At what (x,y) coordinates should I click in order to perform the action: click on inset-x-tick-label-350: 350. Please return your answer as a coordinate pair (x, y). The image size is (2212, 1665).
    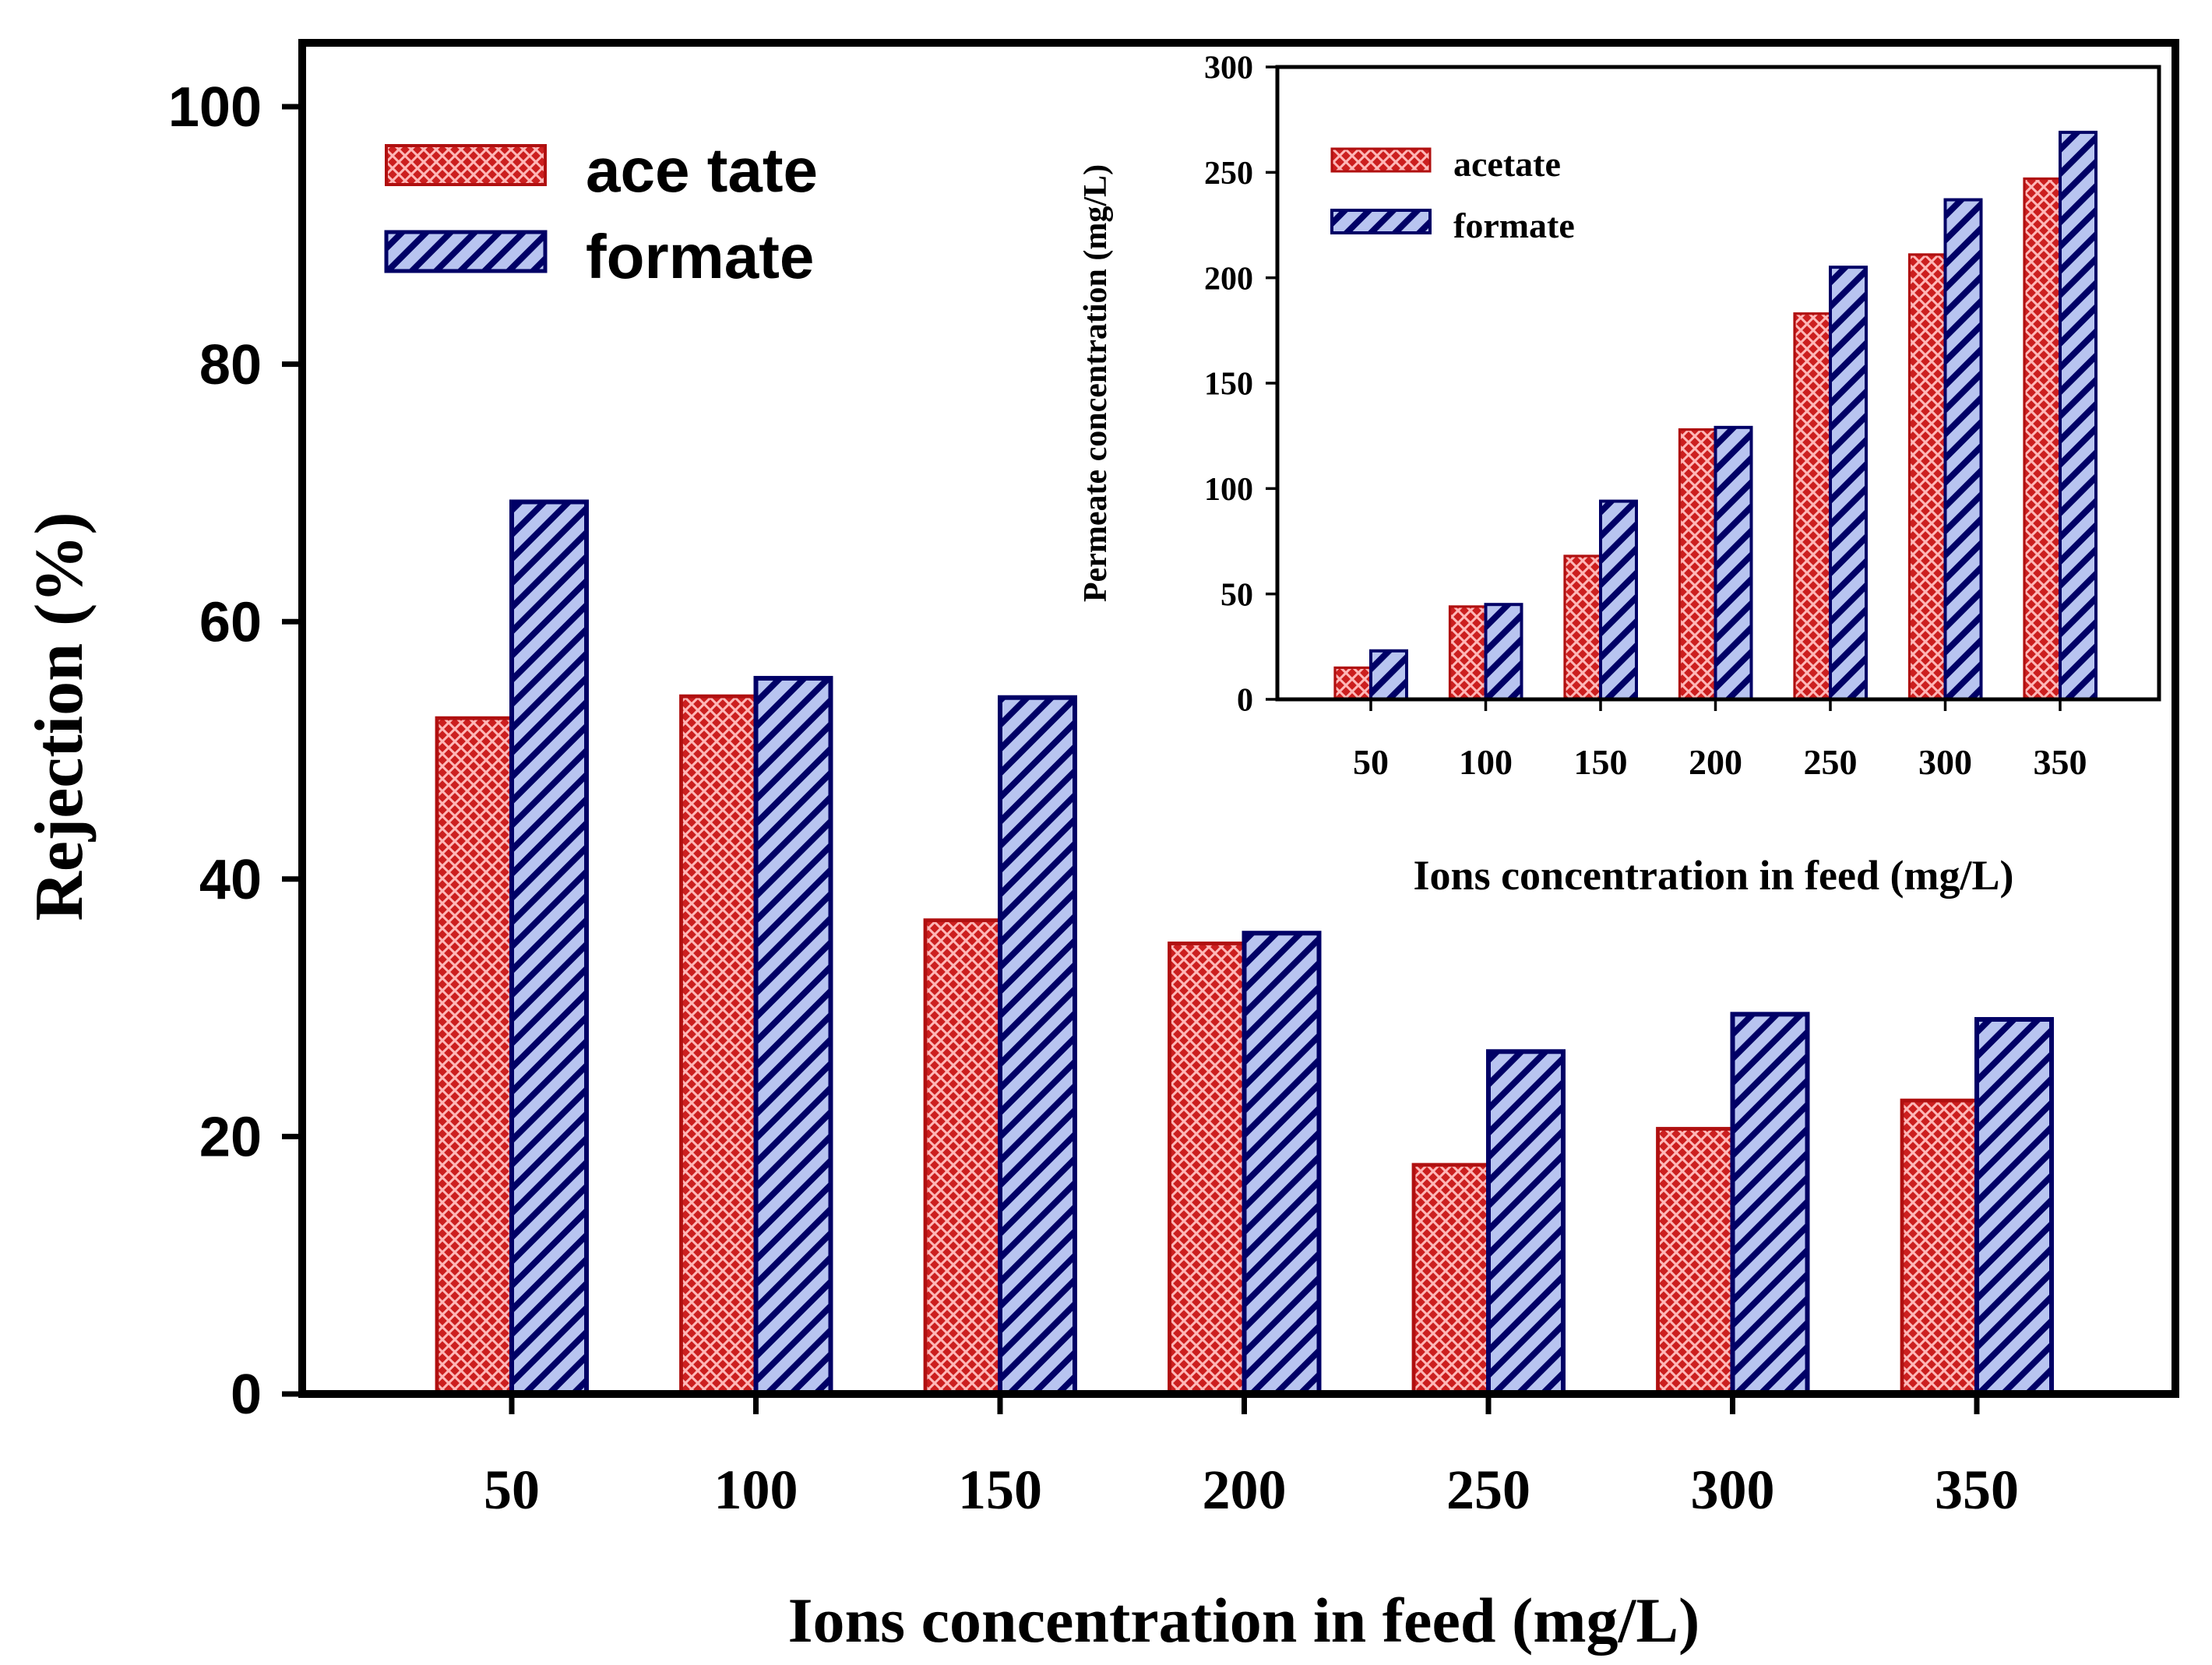
    Looking at the image, I should click on (2060, 762).